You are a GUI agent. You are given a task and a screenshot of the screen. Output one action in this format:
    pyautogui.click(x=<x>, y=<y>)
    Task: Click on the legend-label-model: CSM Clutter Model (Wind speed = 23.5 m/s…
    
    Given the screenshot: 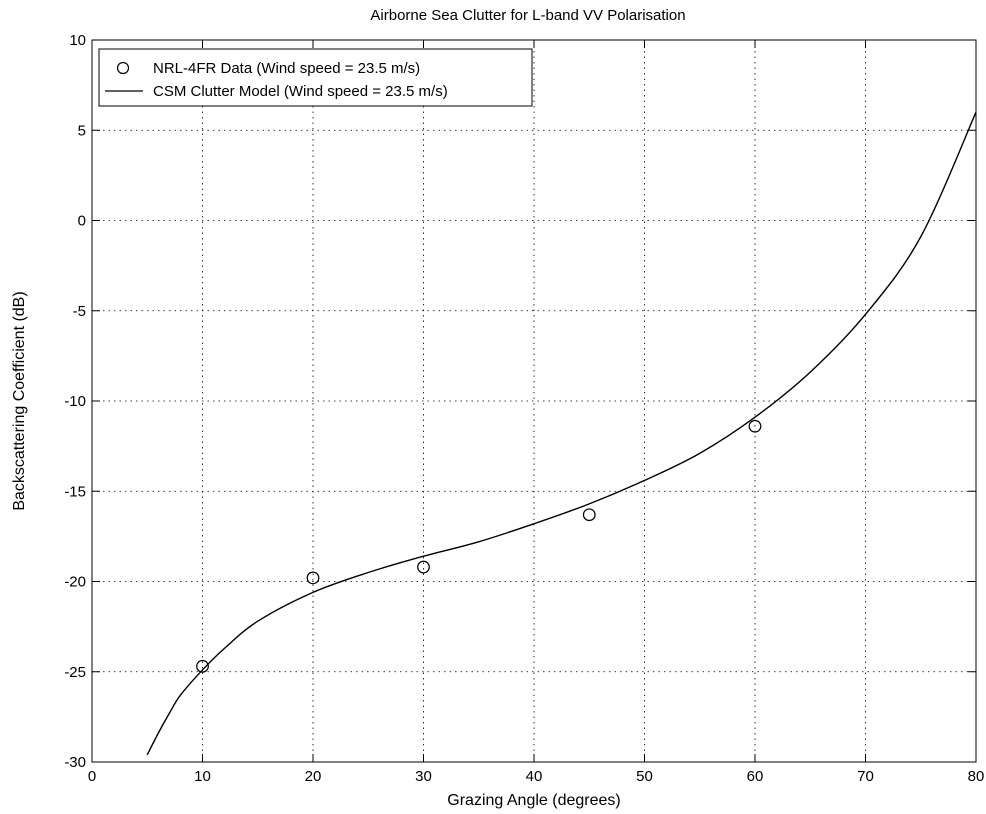 What is the action you would take?
    pyautogui.click(x=300, y=91)
    